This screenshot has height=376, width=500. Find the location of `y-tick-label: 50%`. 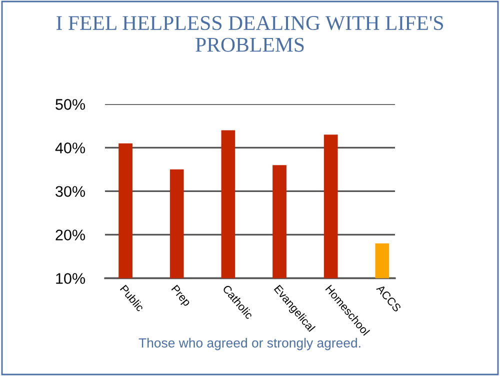

y-tick-label: 50% is located at coordinates (71, 104).